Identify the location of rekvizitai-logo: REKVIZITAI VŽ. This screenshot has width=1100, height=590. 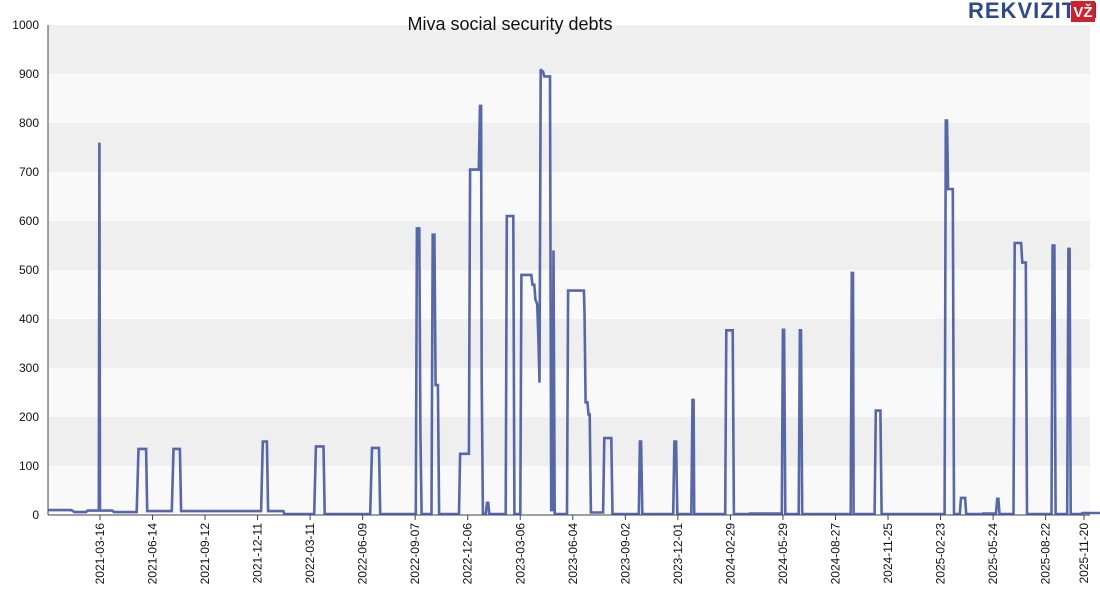
(1033, 11).